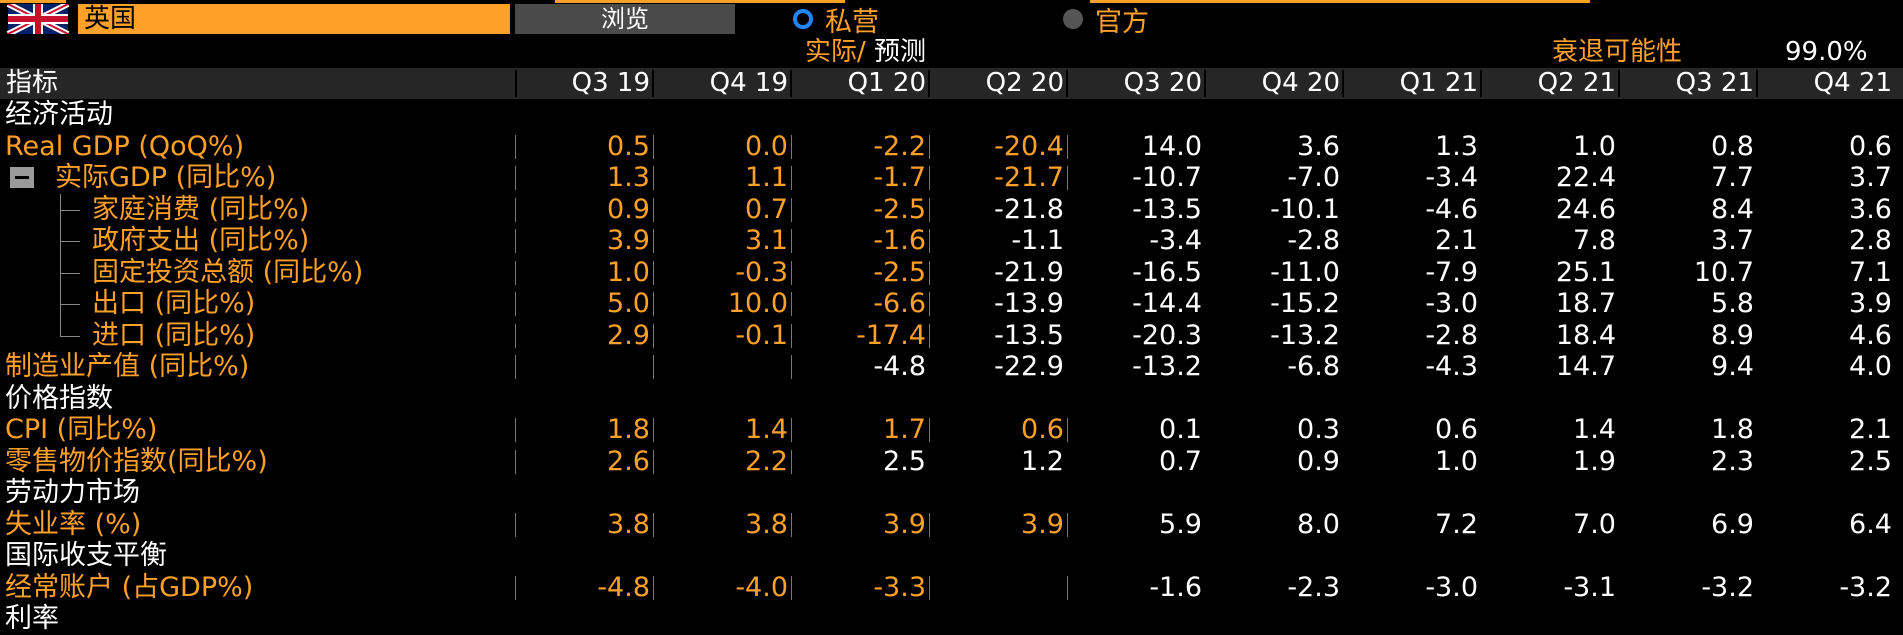 This screenshot has height=635, width=1903. What do you see at coordinates (1732, 209) in the screenshot?
I see `value-cell: 8.4` at bounding box center [1732, 209].